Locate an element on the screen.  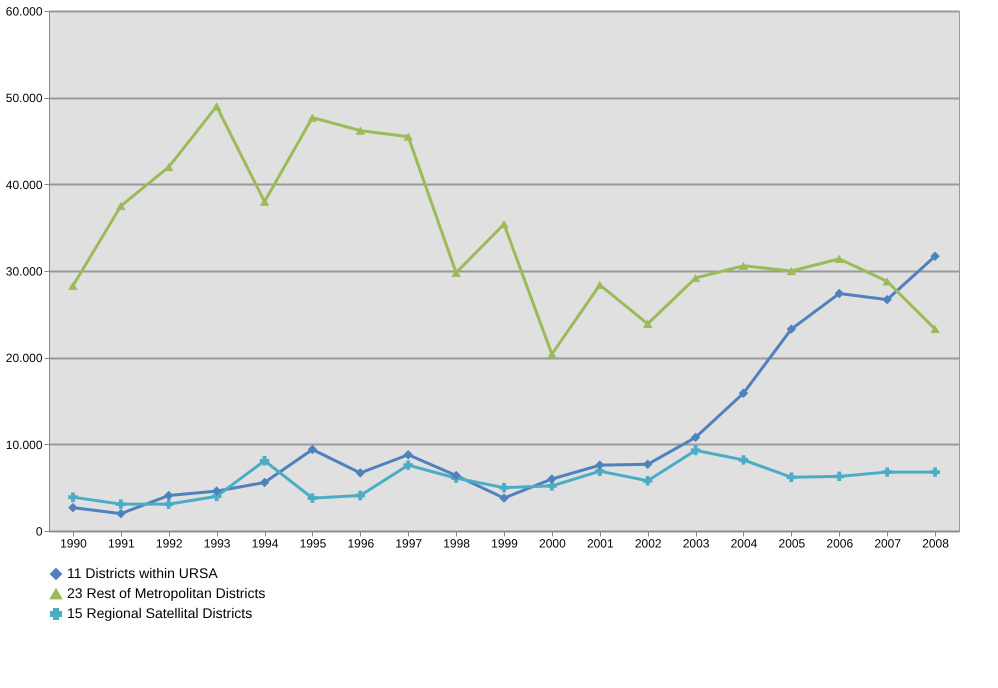
x-tick-label: 1994 is located at coordinates (265, 543).